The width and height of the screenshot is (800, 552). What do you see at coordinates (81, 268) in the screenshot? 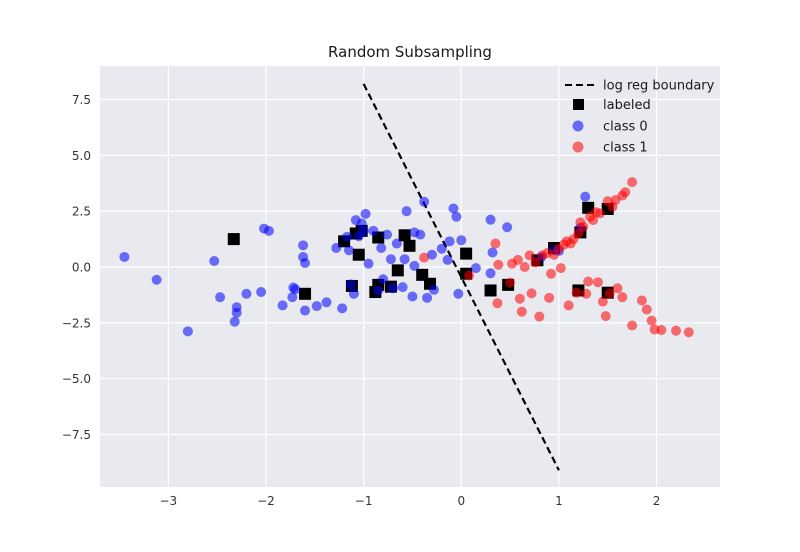
I see `y-tick-label: 0.0` at bounding box center [81, 268].